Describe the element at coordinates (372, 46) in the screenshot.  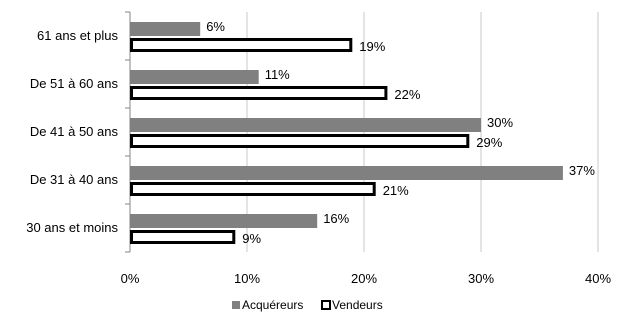
I see `data-label-vendeurs: 19%` at that location.